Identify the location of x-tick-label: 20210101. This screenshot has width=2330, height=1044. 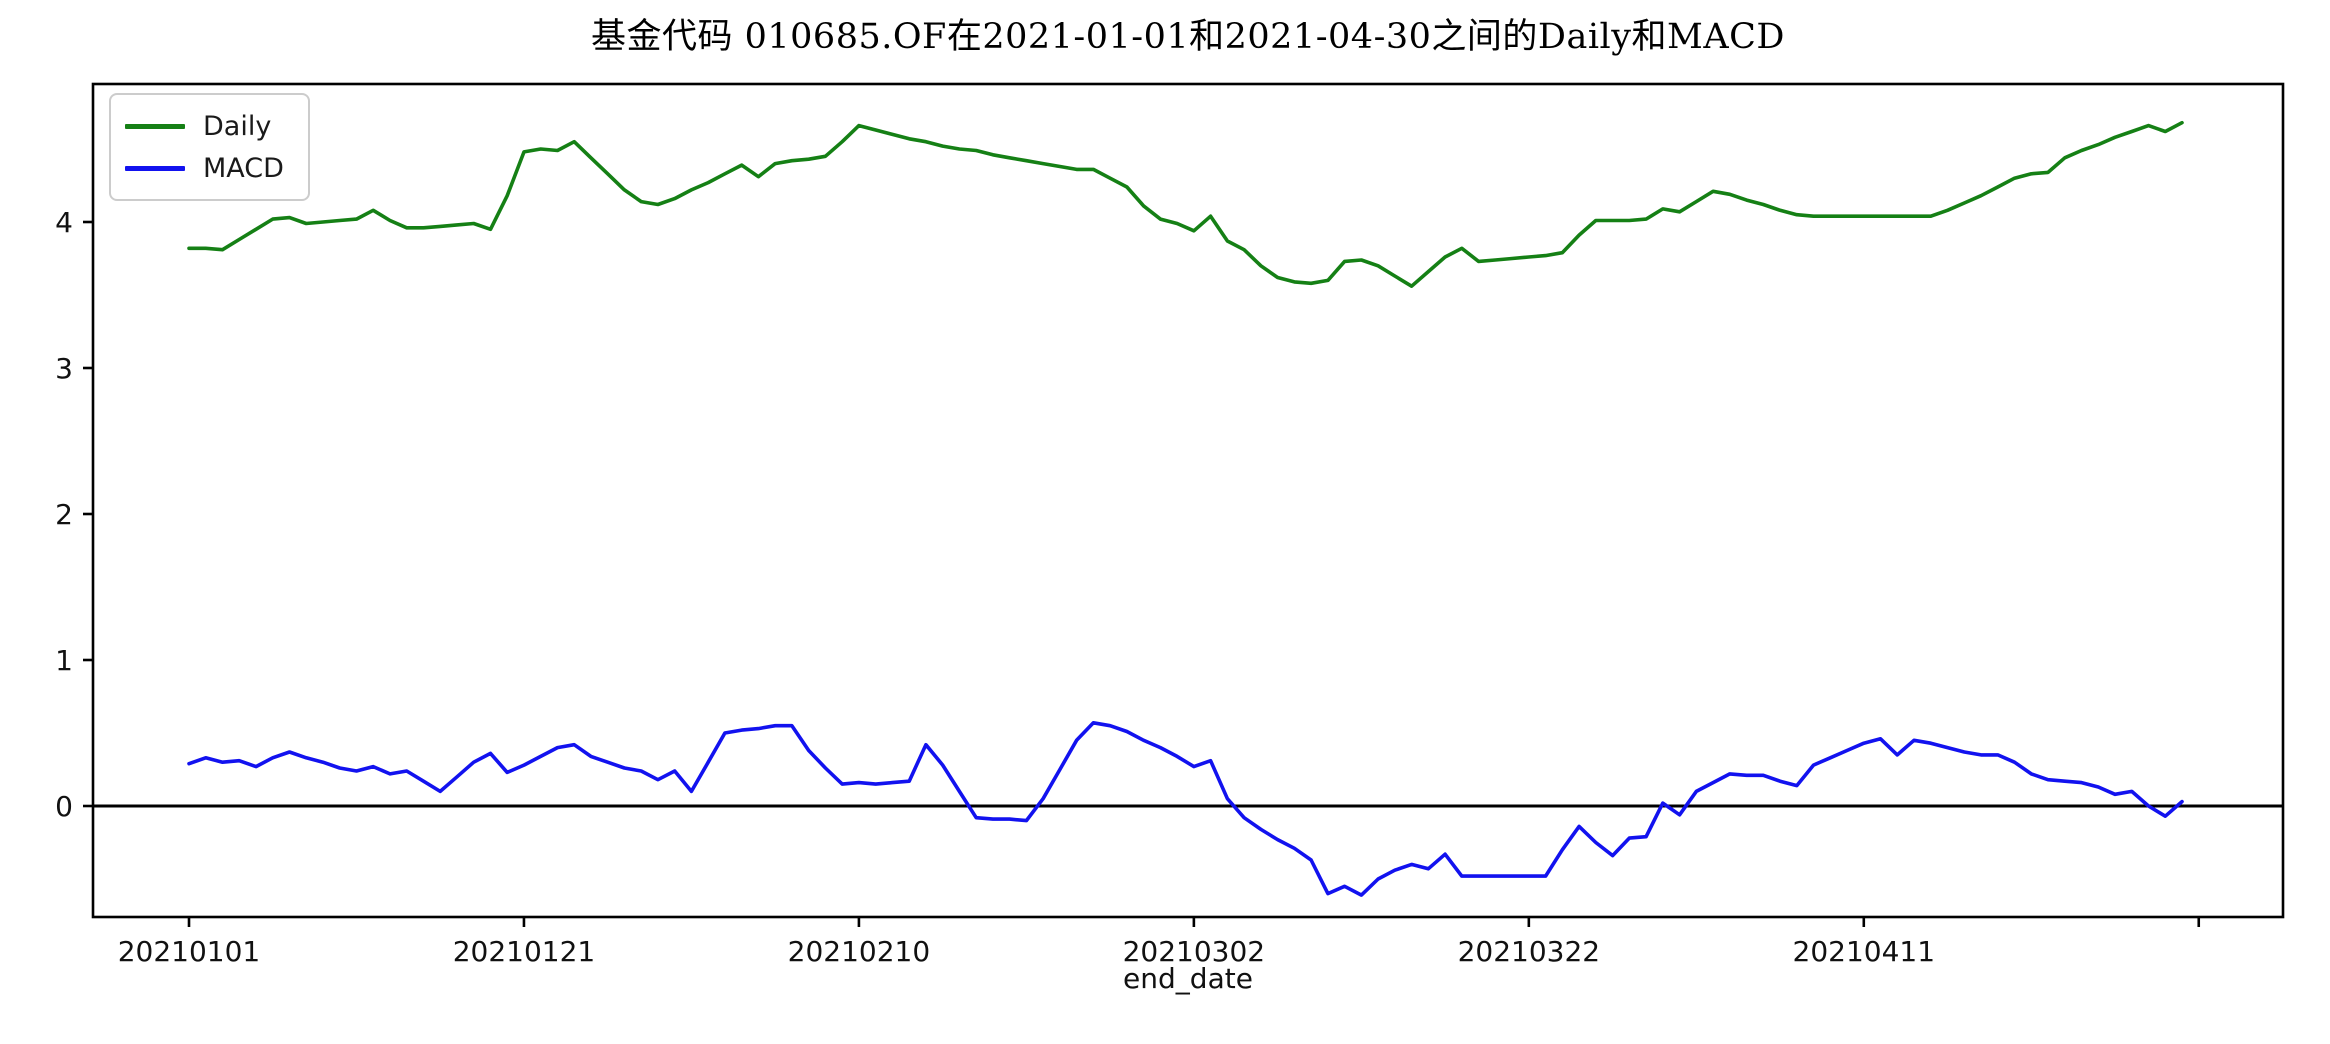
(189, 951).